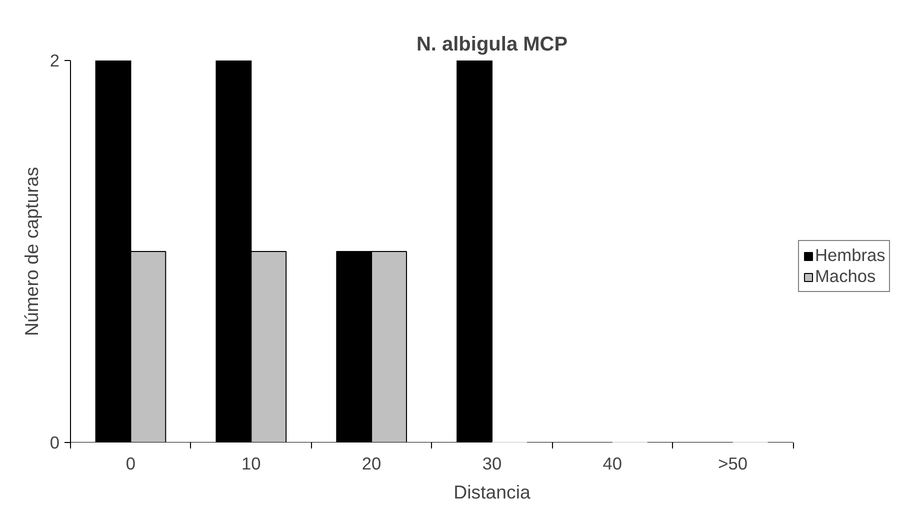 The height and width of the screenshot is (529, 920). What do you see at coordinates (850, 255) in the screenshot?
I see `legend-label: Hembras` at bounding box center [850, 255].